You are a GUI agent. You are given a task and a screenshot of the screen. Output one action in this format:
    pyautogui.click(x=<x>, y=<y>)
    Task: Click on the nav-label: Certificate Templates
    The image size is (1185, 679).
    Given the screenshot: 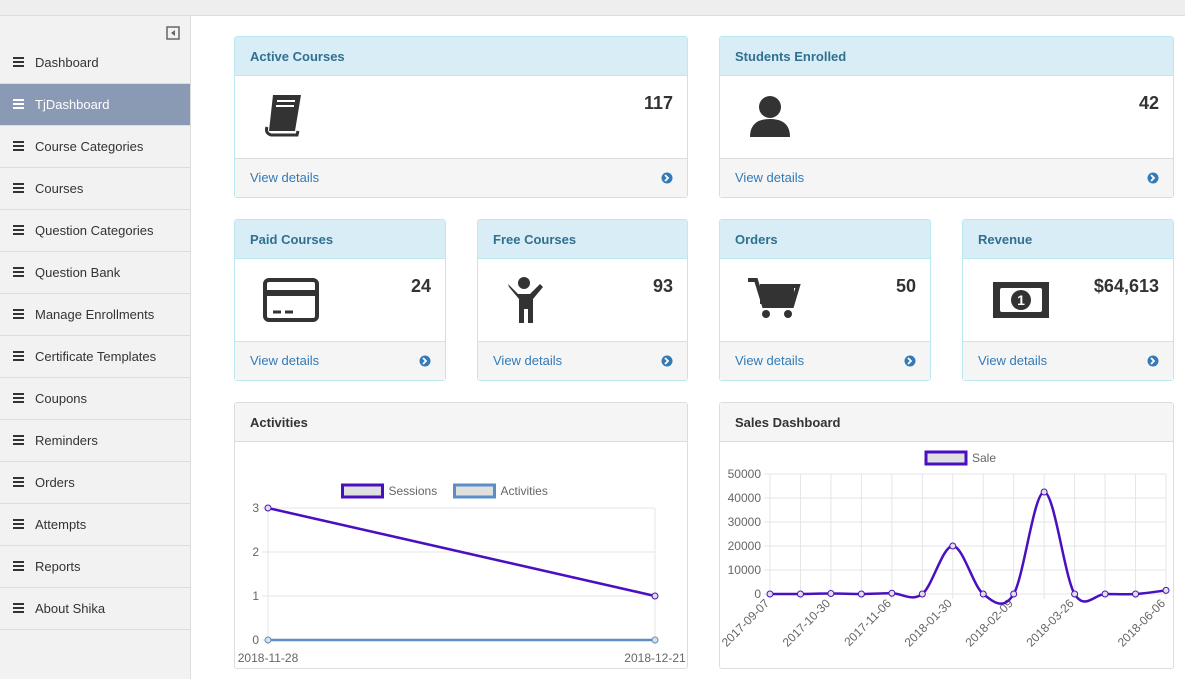 What is the action you would take?
    pyautogui.click(x=96, y=356)
    